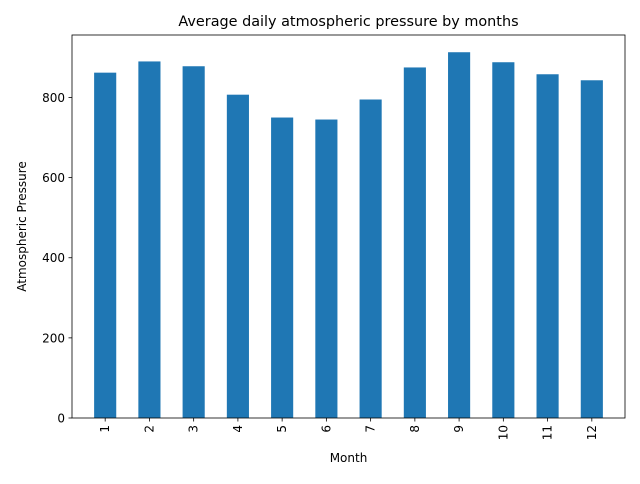 The image size is (640, 484). I want to click on x-tick-label: 8, so click(415, 429).